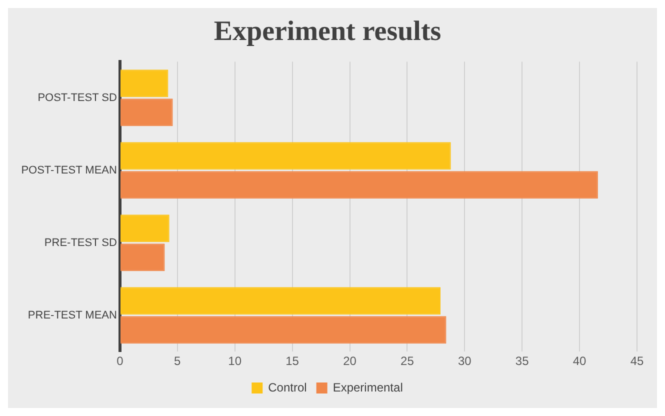 The height and width of the screenshot is (416, 665). I want to click on x-tick-label: 45, so click(637, 361).